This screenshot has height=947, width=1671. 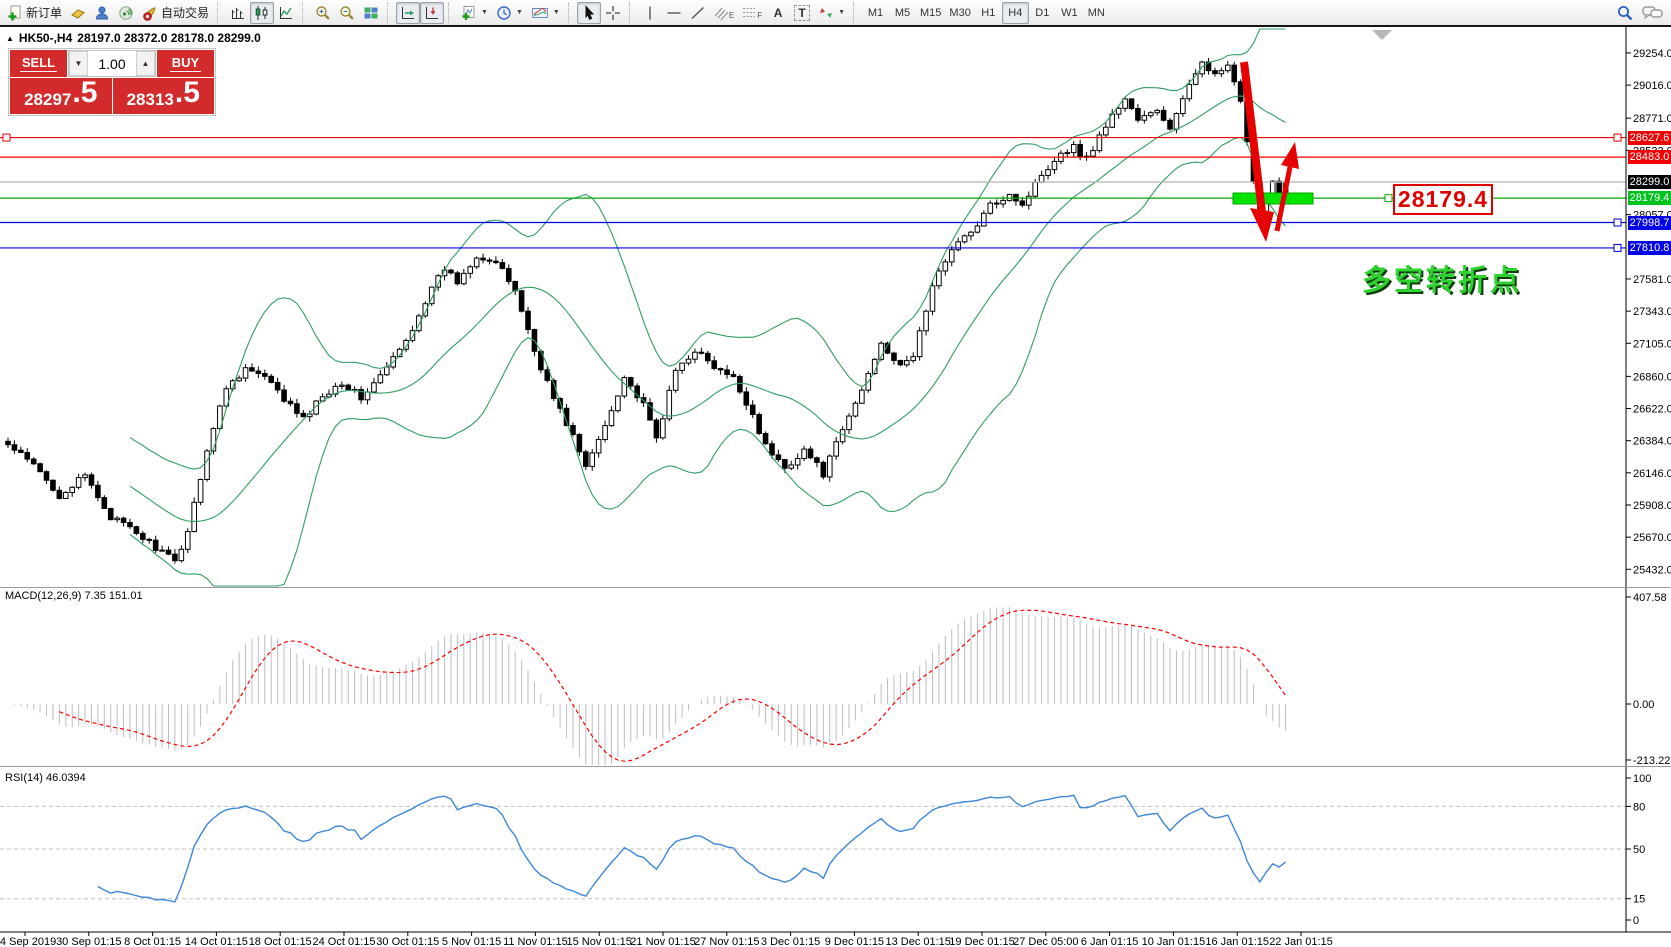 I want to click on community-icon, so click(x=102, y=12).